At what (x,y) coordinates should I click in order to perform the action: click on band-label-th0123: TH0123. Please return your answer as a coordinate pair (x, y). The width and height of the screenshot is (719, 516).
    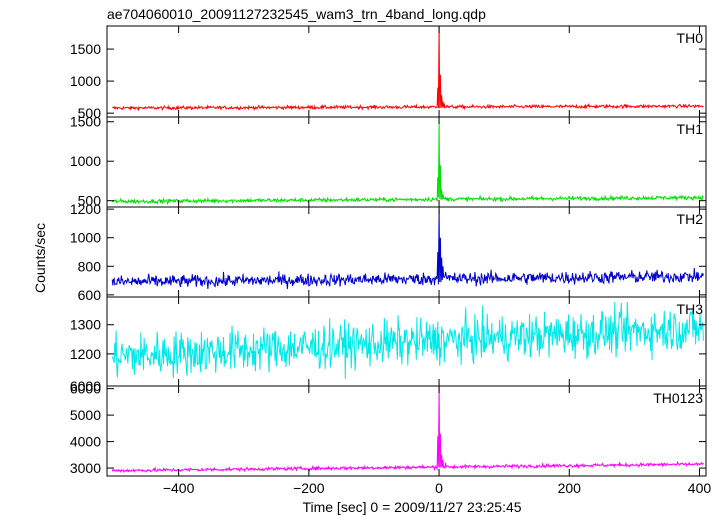
    Looking at the image, I should click on (678, 398).